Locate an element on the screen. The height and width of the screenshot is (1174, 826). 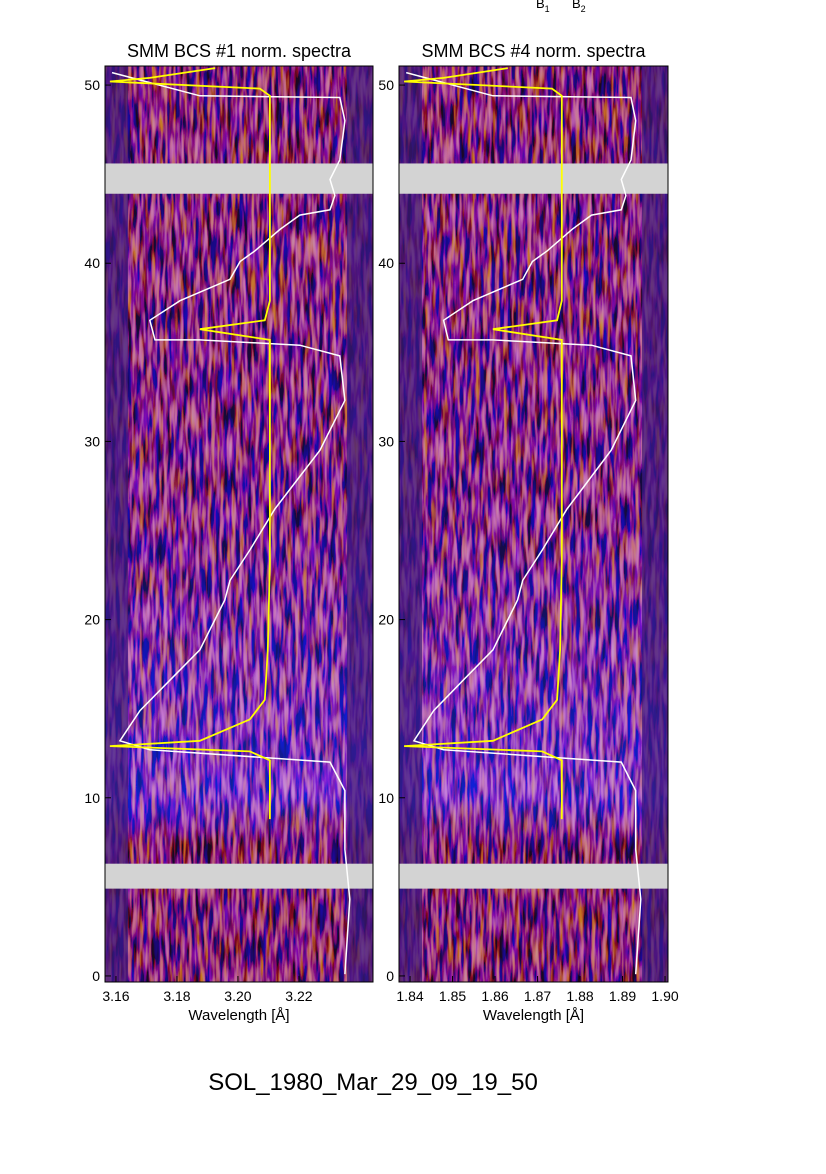
x-tick-label: 1.90 is located at coordinates (664, 996).